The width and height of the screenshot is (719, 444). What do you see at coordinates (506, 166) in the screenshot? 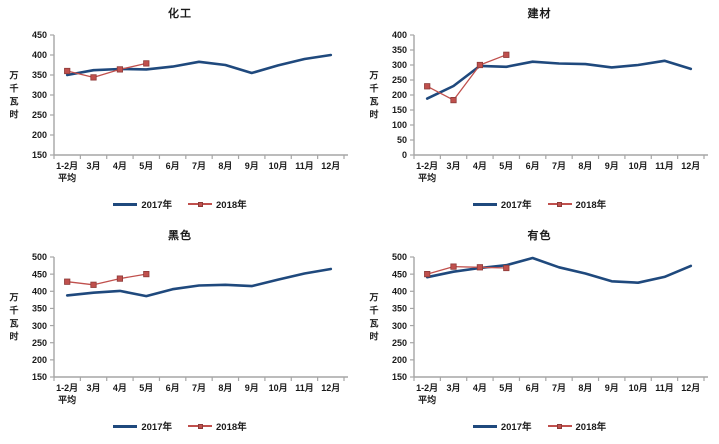
I see `svg-text: 5月` at bounding box center [506, 166].